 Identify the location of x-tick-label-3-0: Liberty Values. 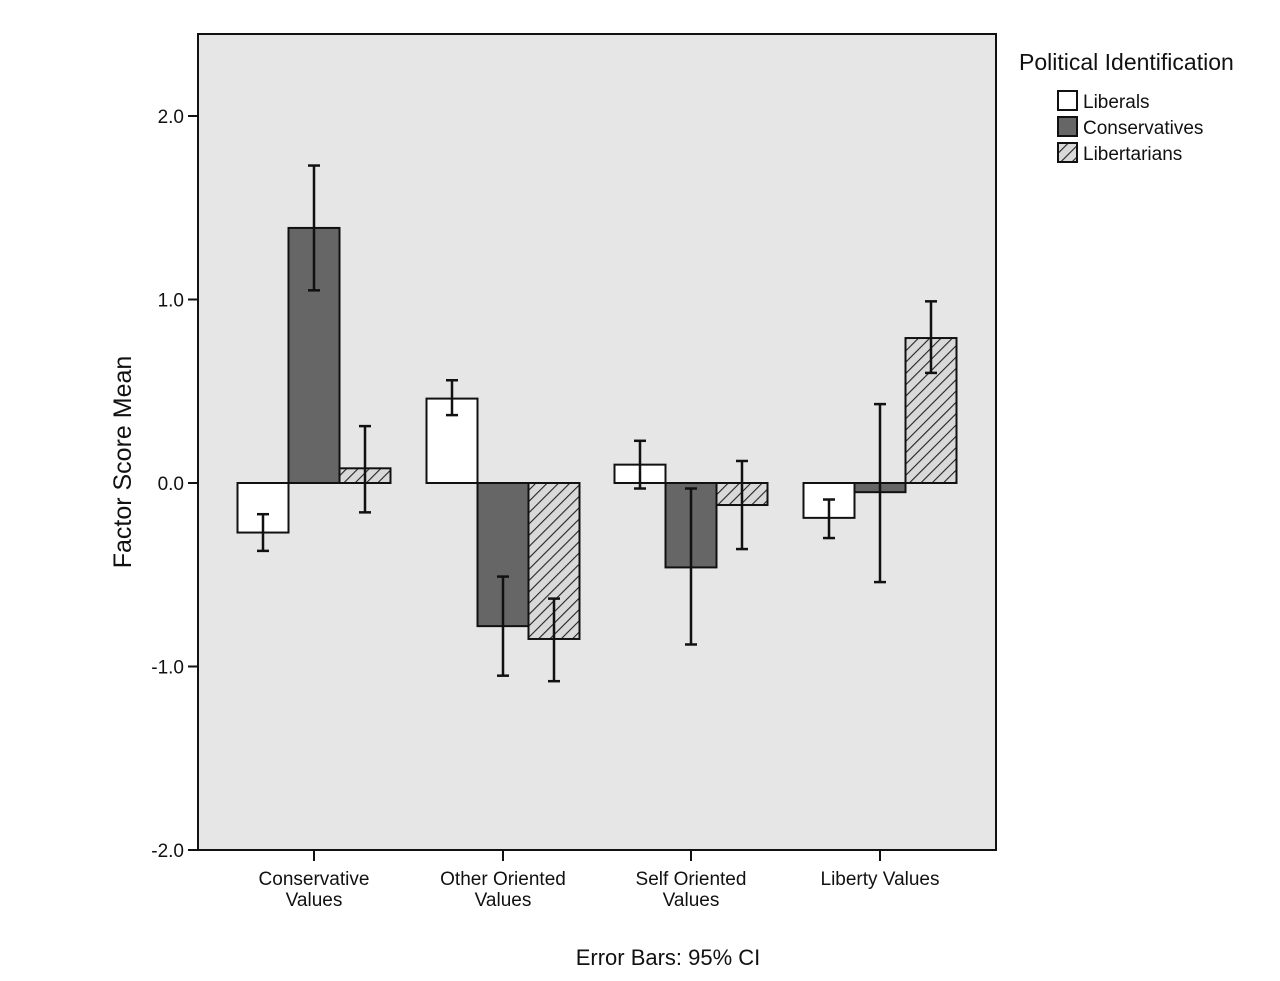
(880, 879).